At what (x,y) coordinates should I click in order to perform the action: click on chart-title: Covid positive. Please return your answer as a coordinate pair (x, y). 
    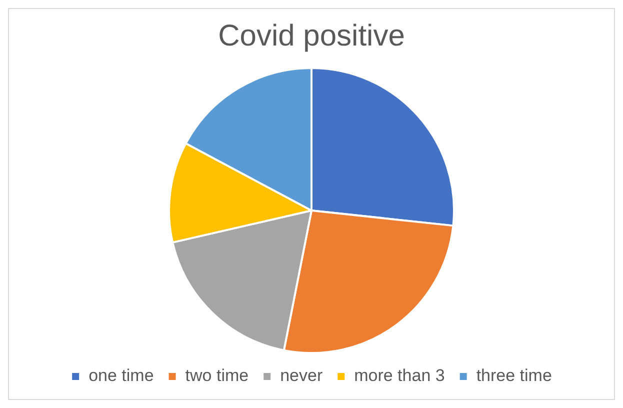
    Looking at the image, I should click on (311, 35).